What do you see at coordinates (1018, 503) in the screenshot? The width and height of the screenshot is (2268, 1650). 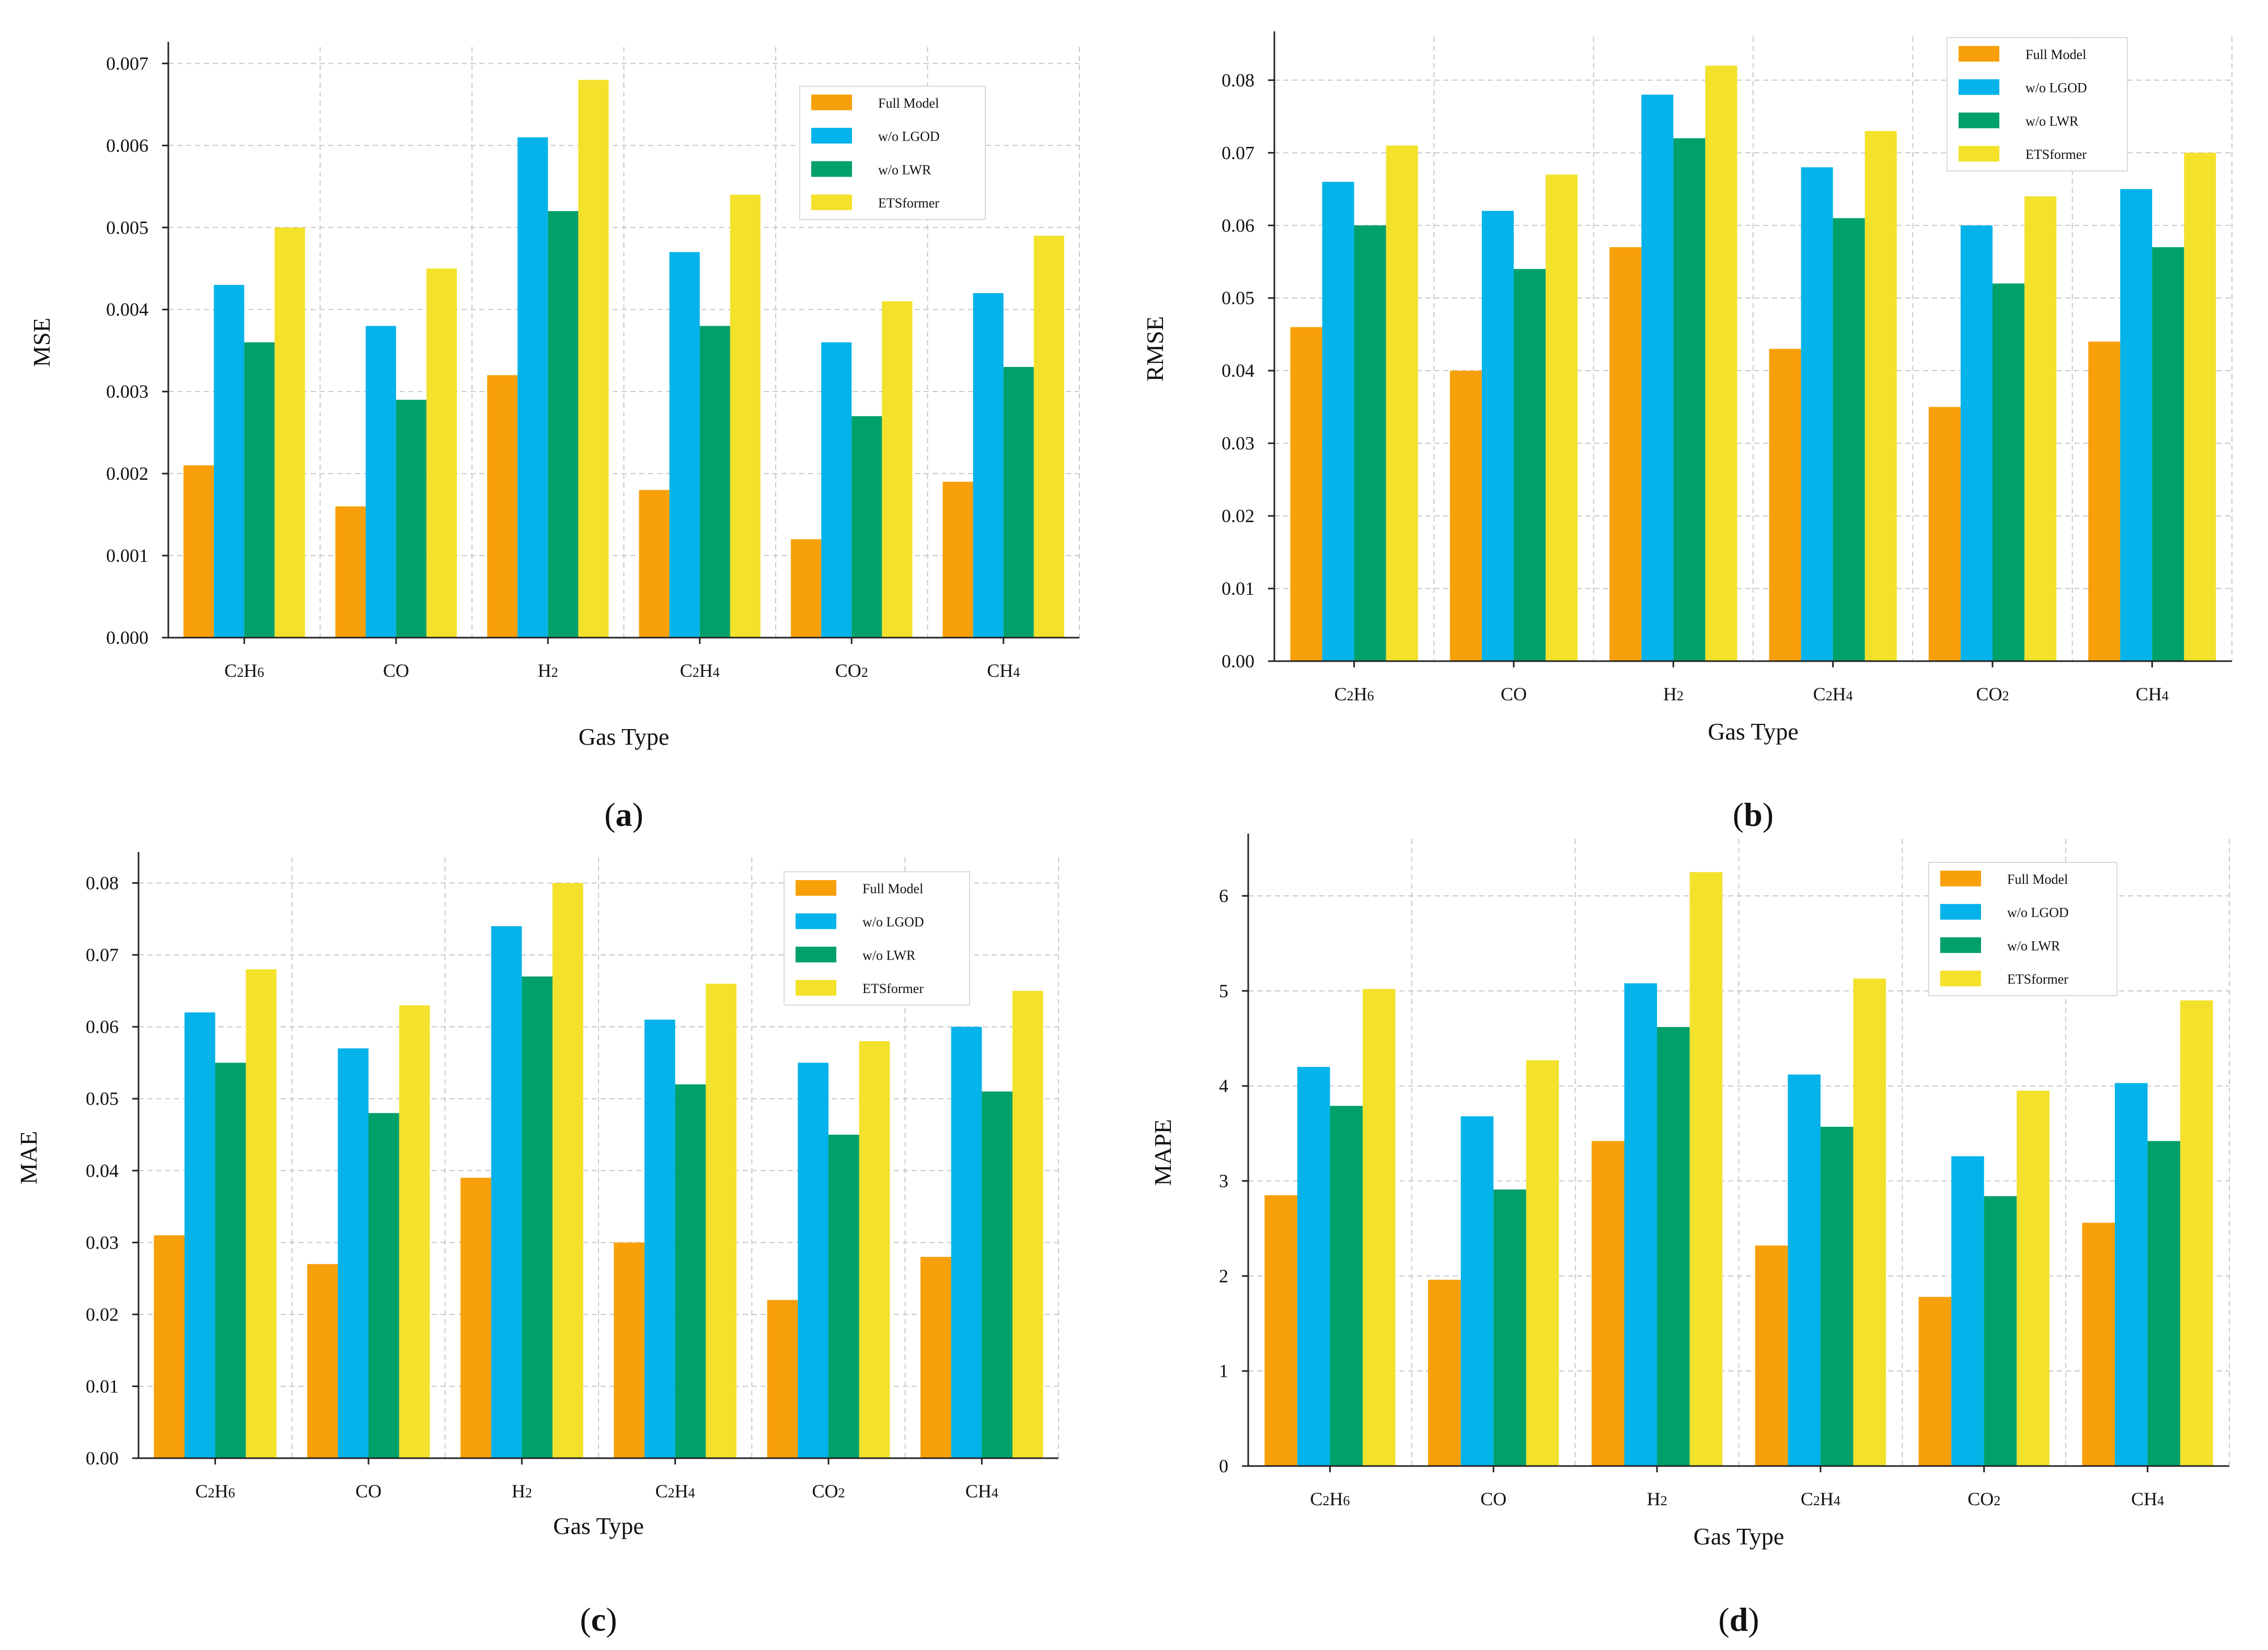 I see `bar-w-o-lwr-ch4` at bounding box center [1018, 503].